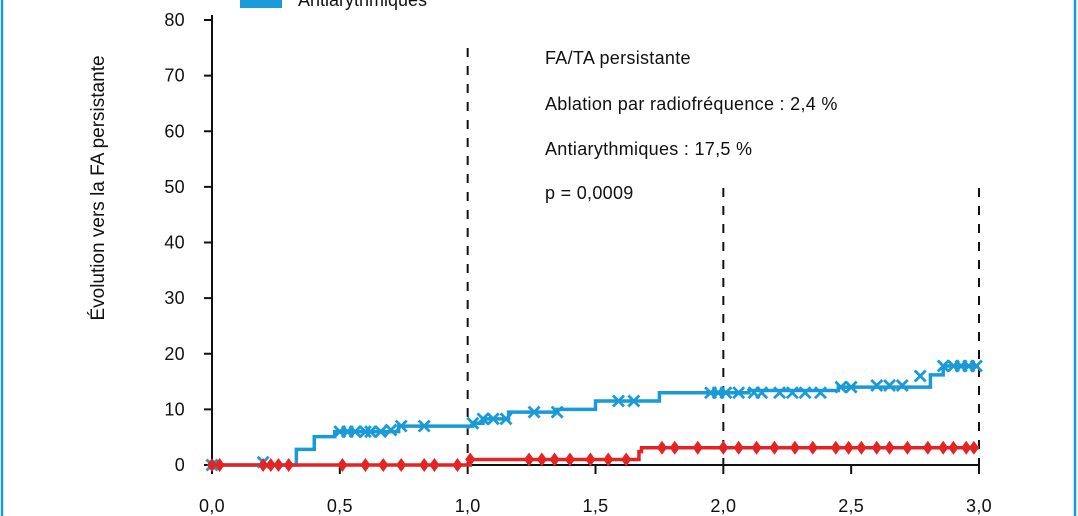  I want to click on y-tick-label: 70, so click(174, 76).